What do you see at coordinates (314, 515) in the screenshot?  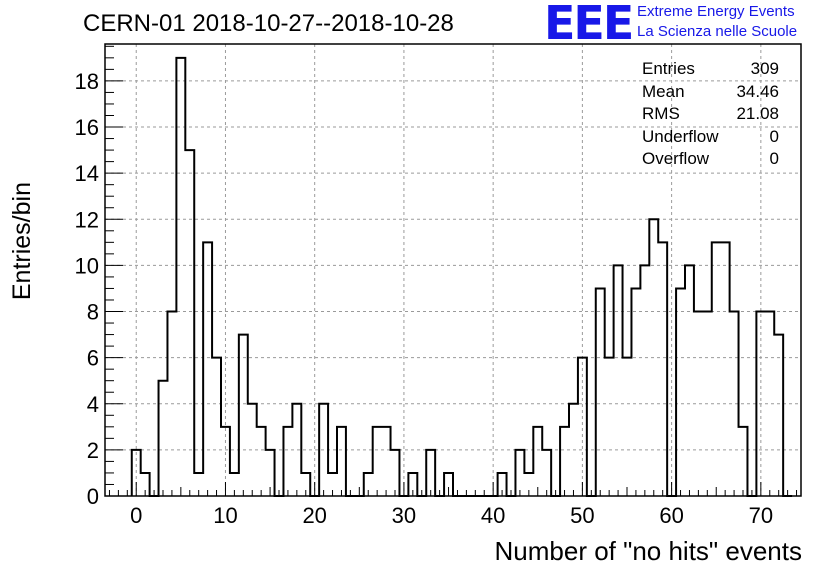 I see `x-tick-label: 20` at bounding box center [314, 515].